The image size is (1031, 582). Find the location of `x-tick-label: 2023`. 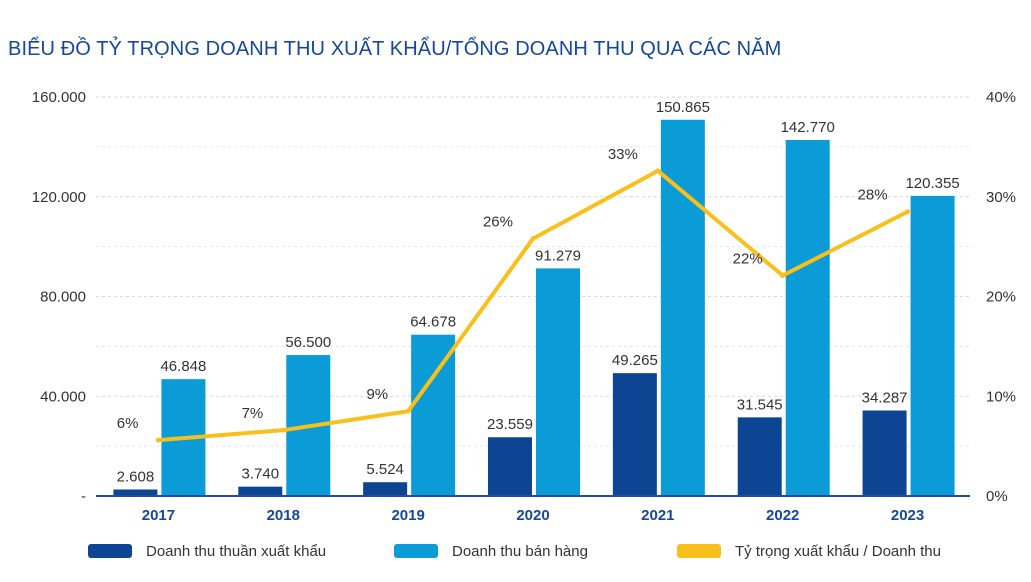

x-tick-label: 2023 is located at coordinates (907, 515).